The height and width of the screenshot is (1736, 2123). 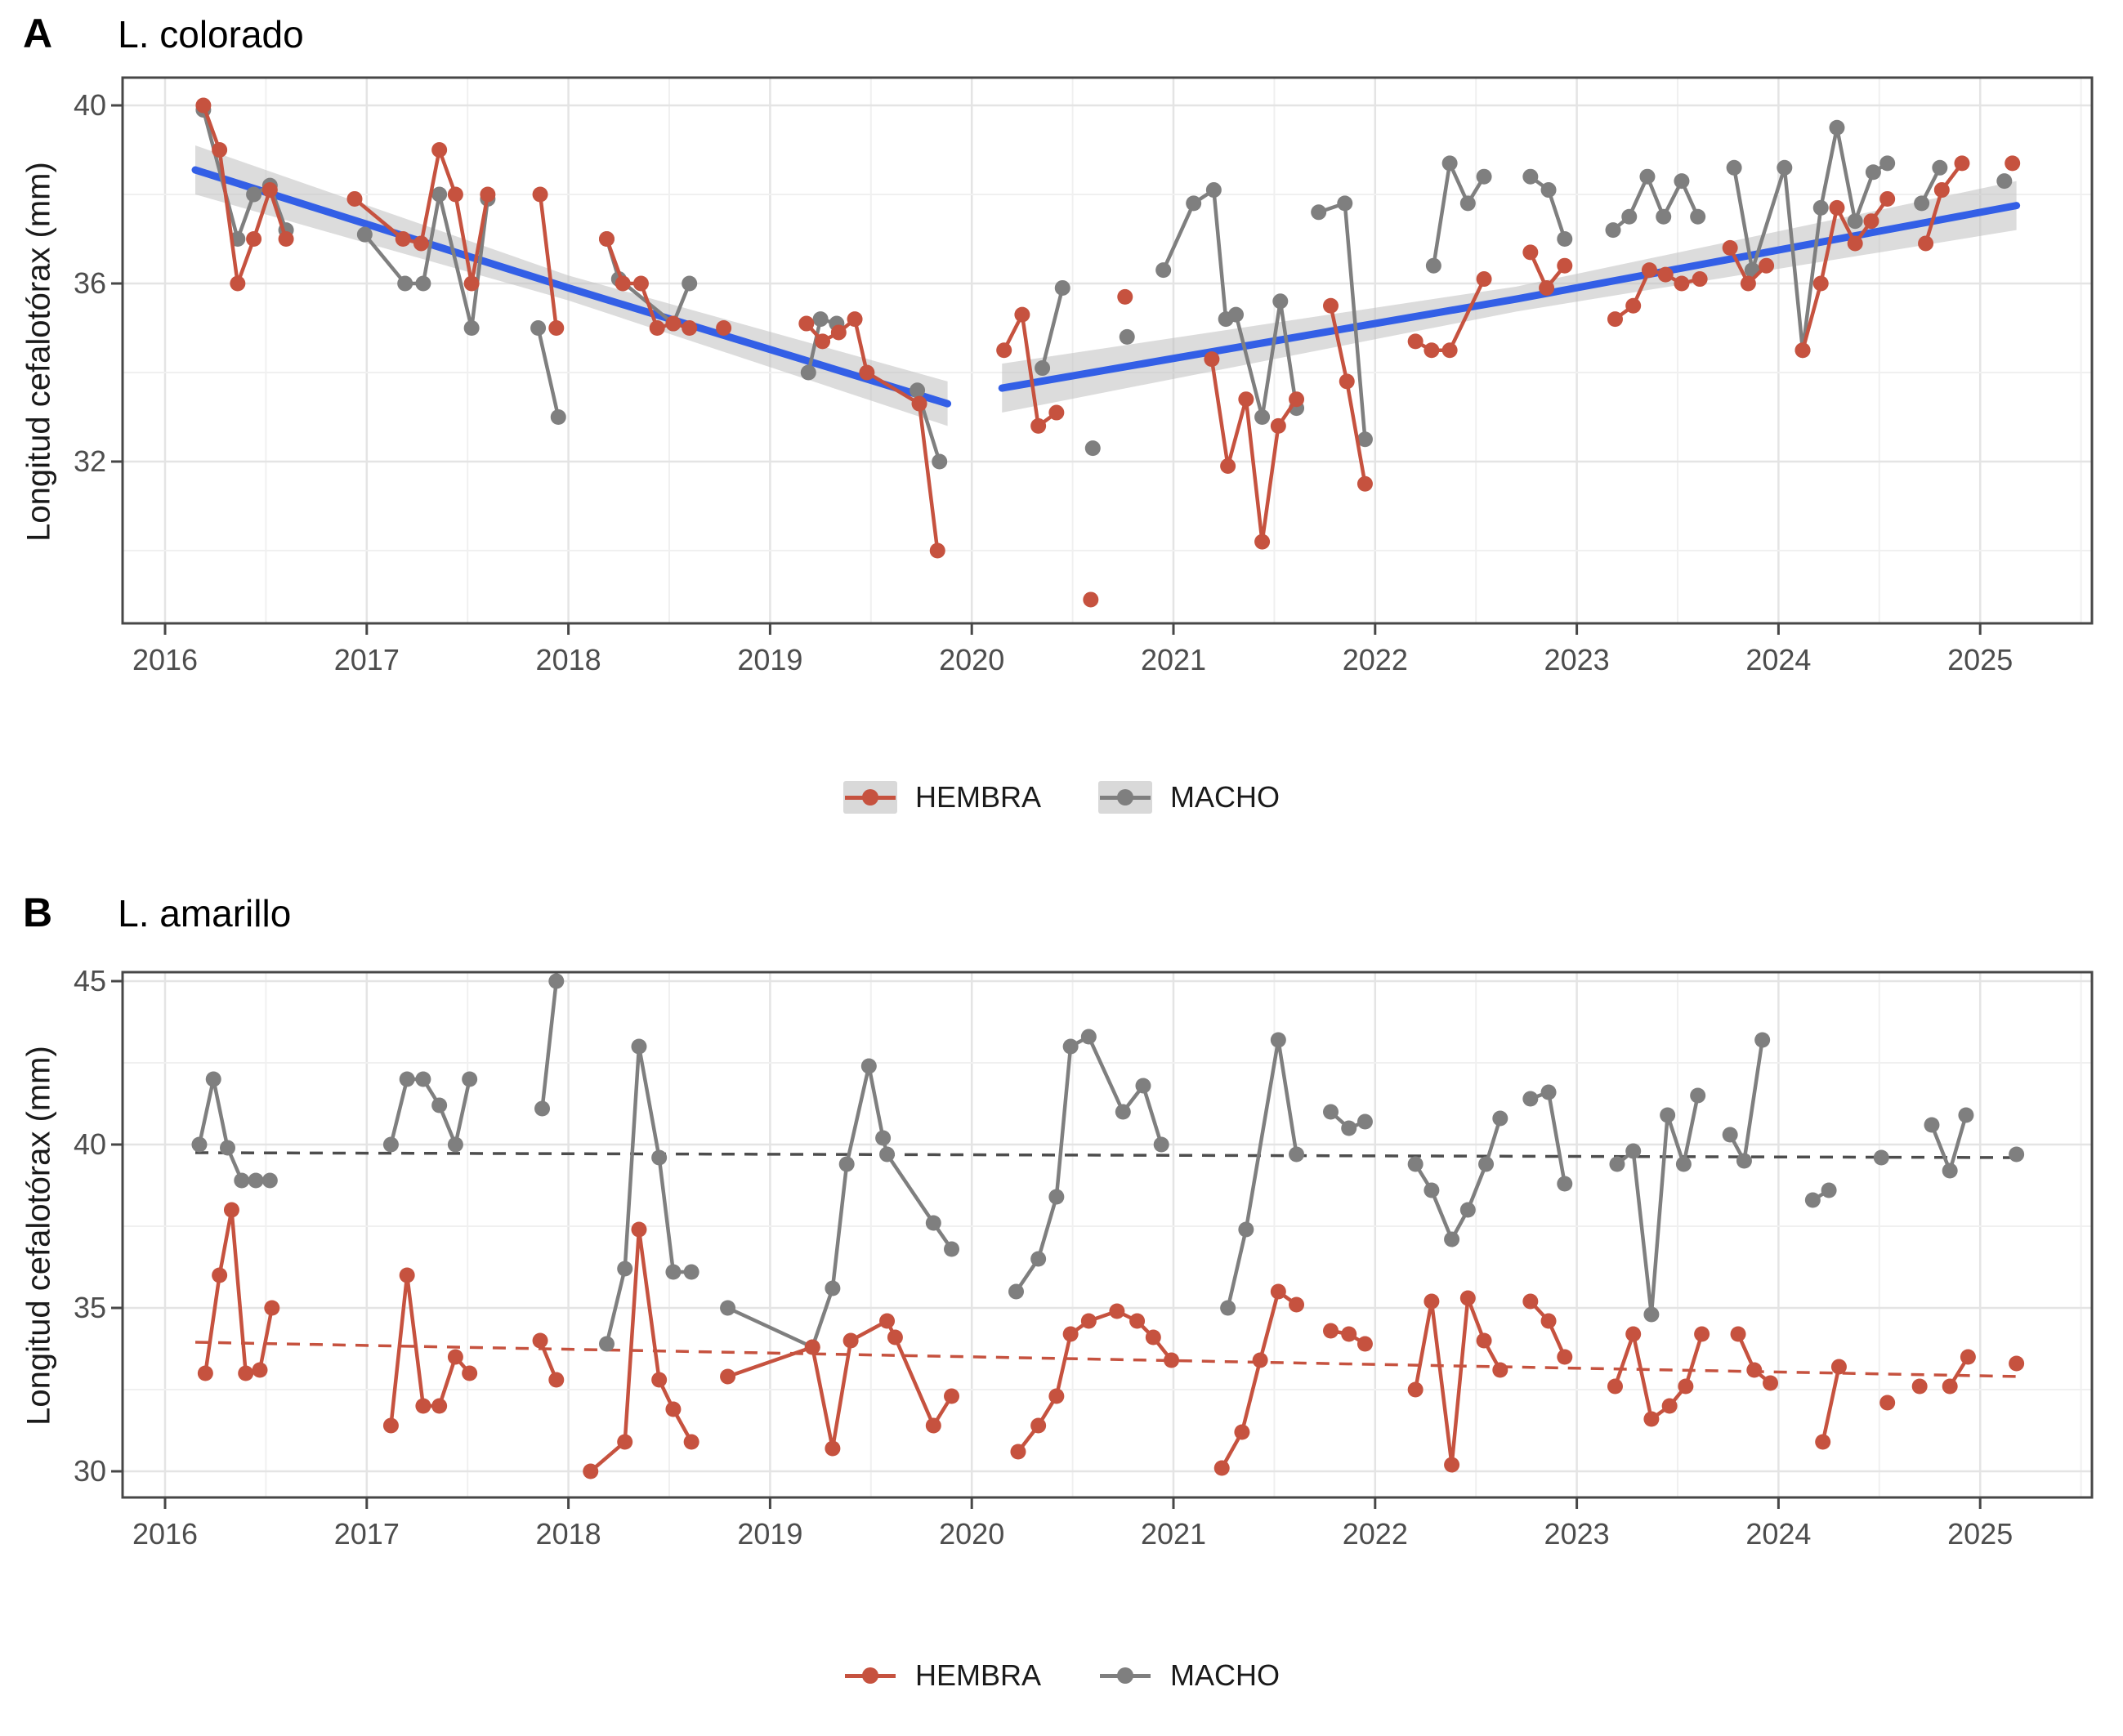 What do you see at coordinates (211, 35) in the screenshot?
I see `panel-a-species: L. colorado` at bounding box center [211, 35].